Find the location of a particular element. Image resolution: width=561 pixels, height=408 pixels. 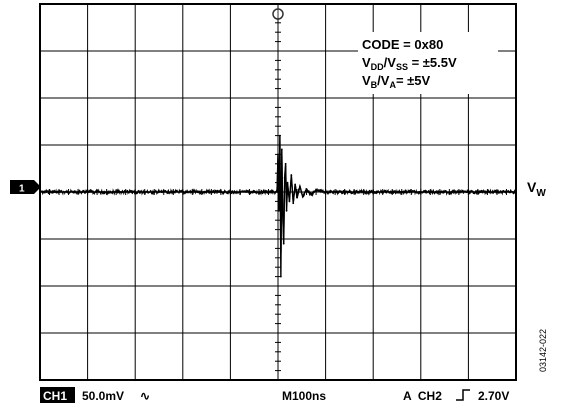

ch1-box-label: CH1 is located at coordinates (55, 396).